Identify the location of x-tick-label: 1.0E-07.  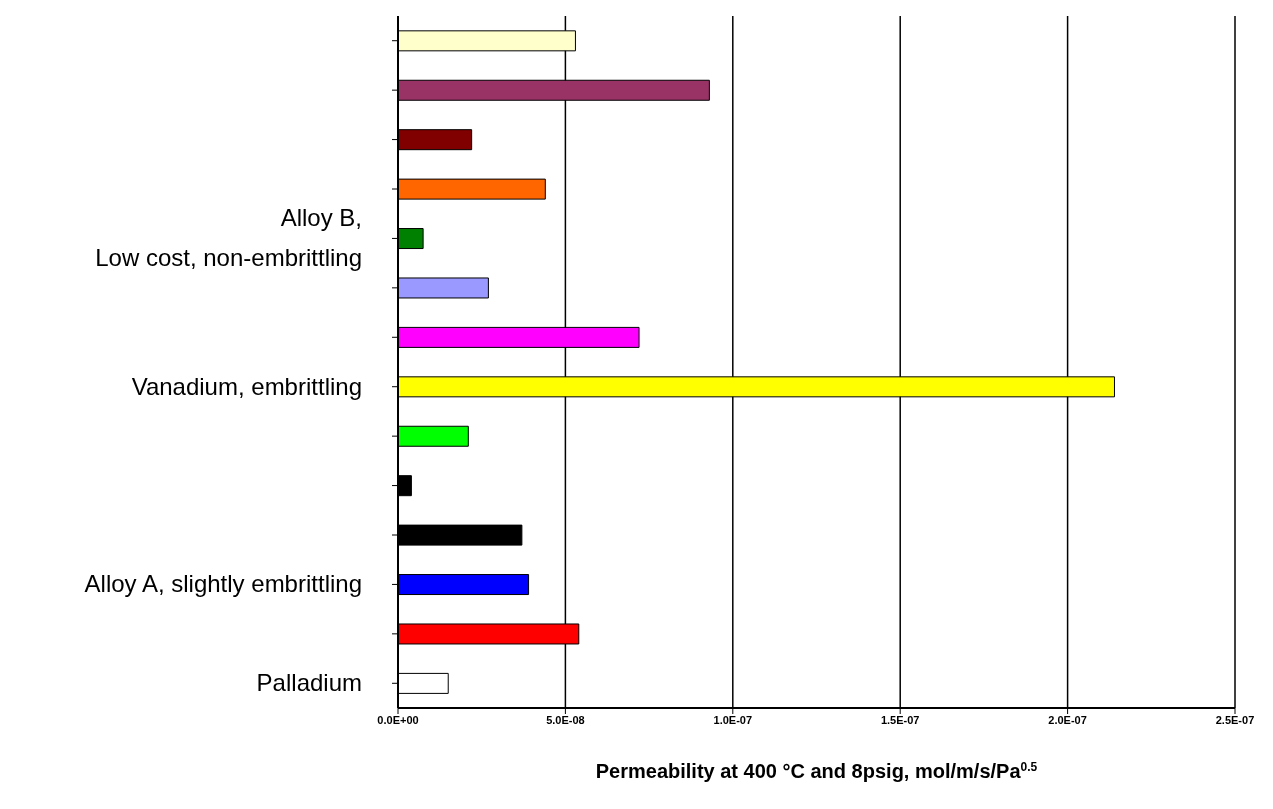
(733, 719).